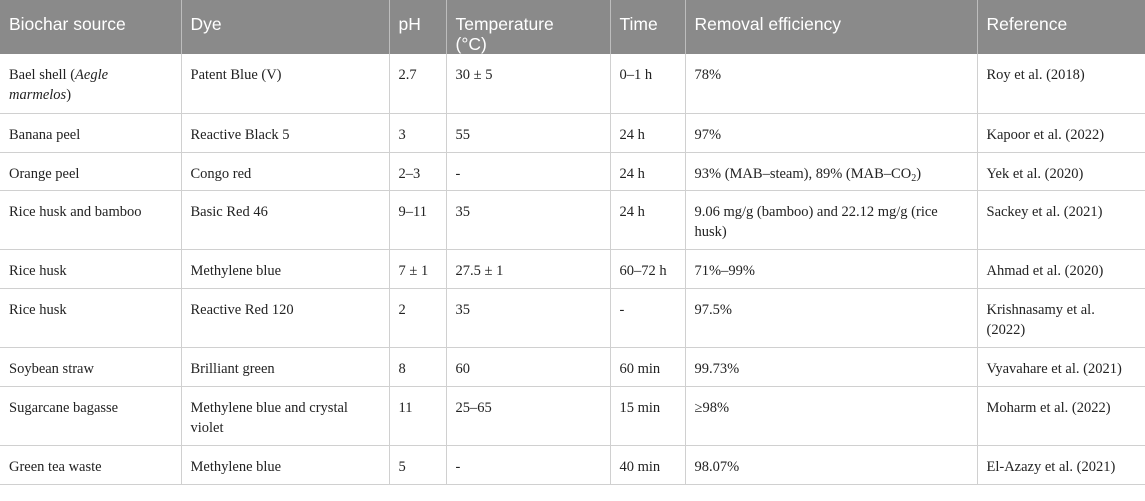 Image resolution: width=1145 pixels, height=501 pixels. What do you see at coordinates (1061, 416) in the screenshot?
I see `cell-reference: Moharm et al. (2022)` at bounding box center [1061, 416].